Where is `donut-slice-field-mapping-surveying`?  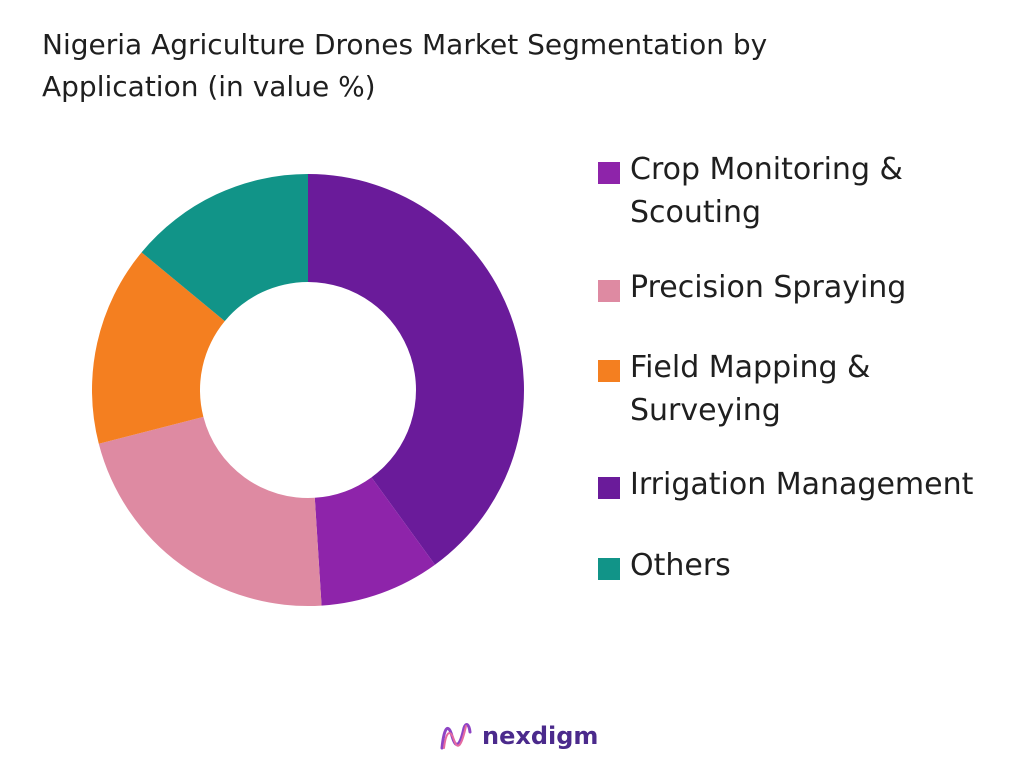
donut-slice-field-mapping-surveying is located at coordinates (158, 348).